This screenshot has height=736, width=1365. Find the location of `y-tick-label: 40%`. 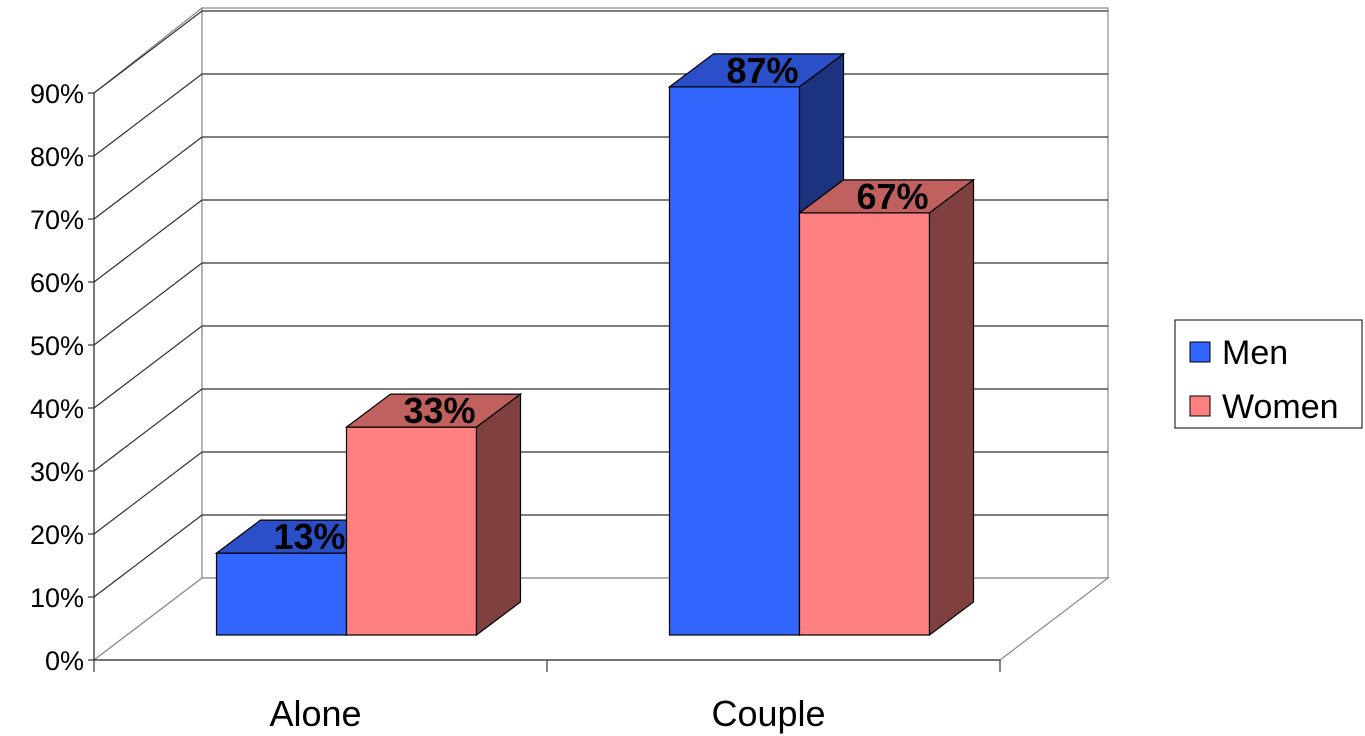

y-tick-label: 40% is located at coordinates (57, 409).